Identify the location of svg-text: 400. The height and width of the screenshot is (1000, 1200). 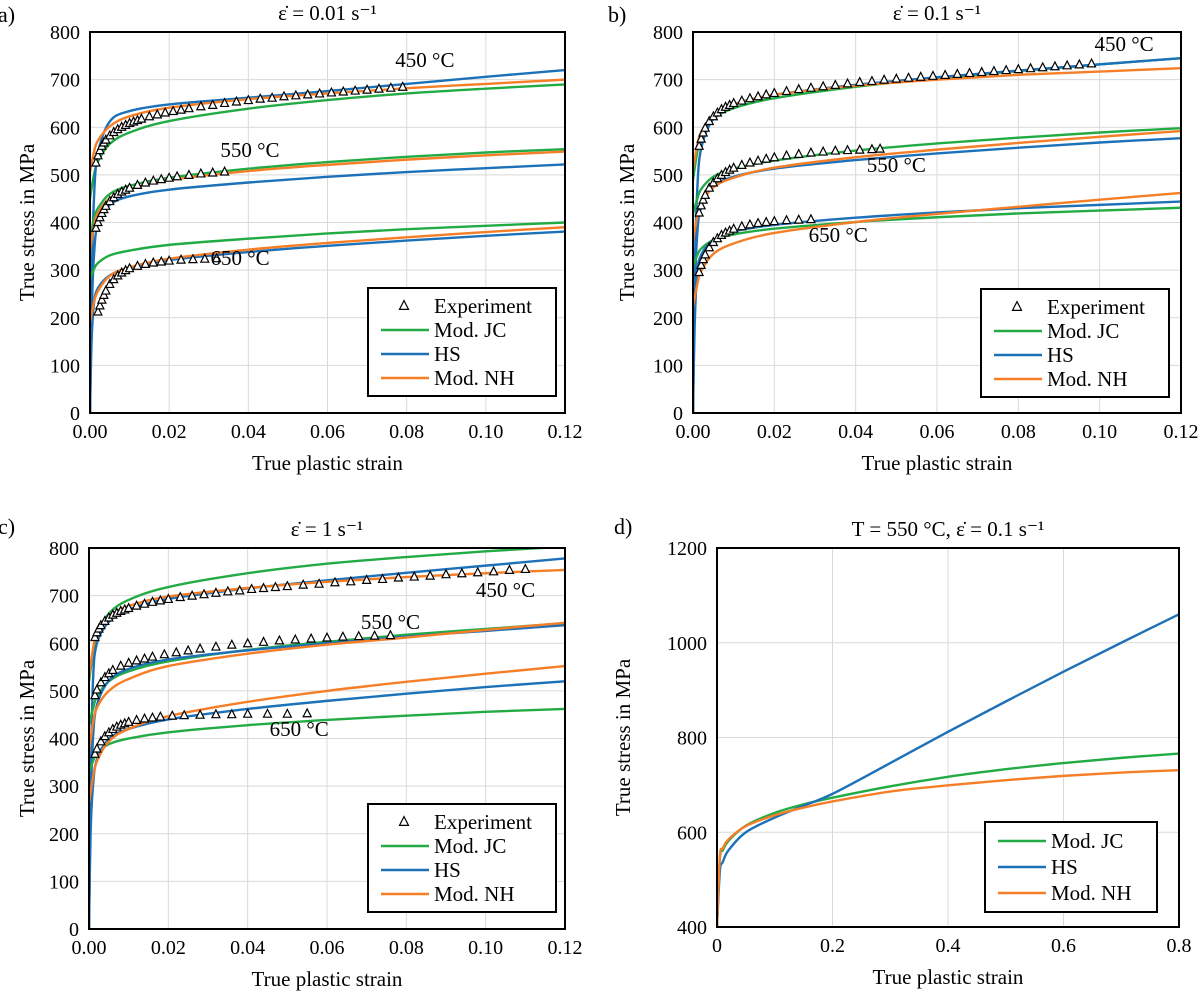
(65, 224).